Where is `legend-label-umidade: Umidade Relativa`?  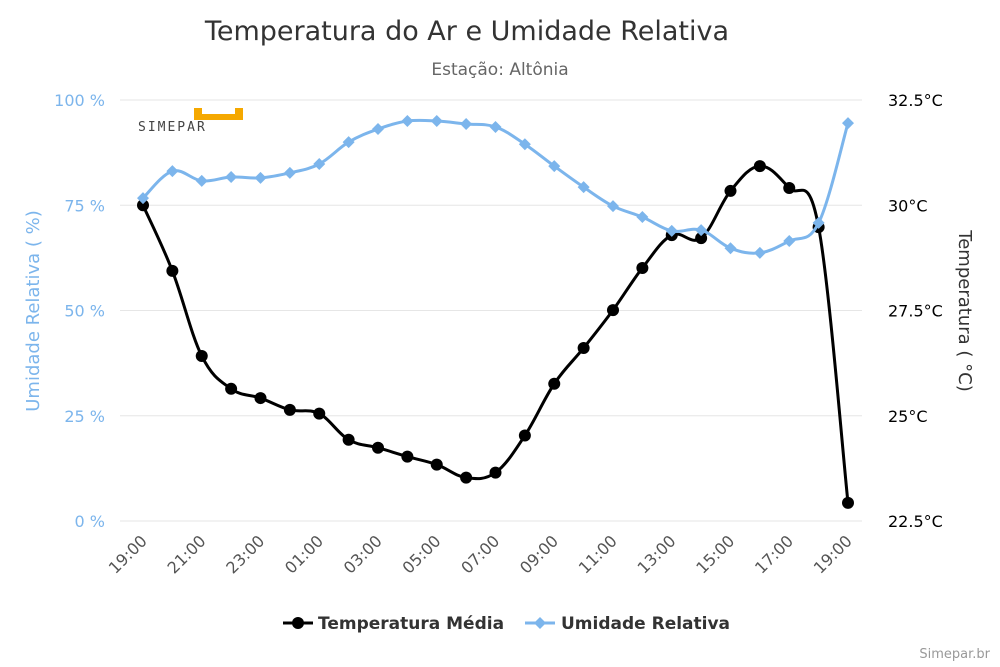 legend-label-umidade: Umidade Relativa is located at coordinates (645, 624).